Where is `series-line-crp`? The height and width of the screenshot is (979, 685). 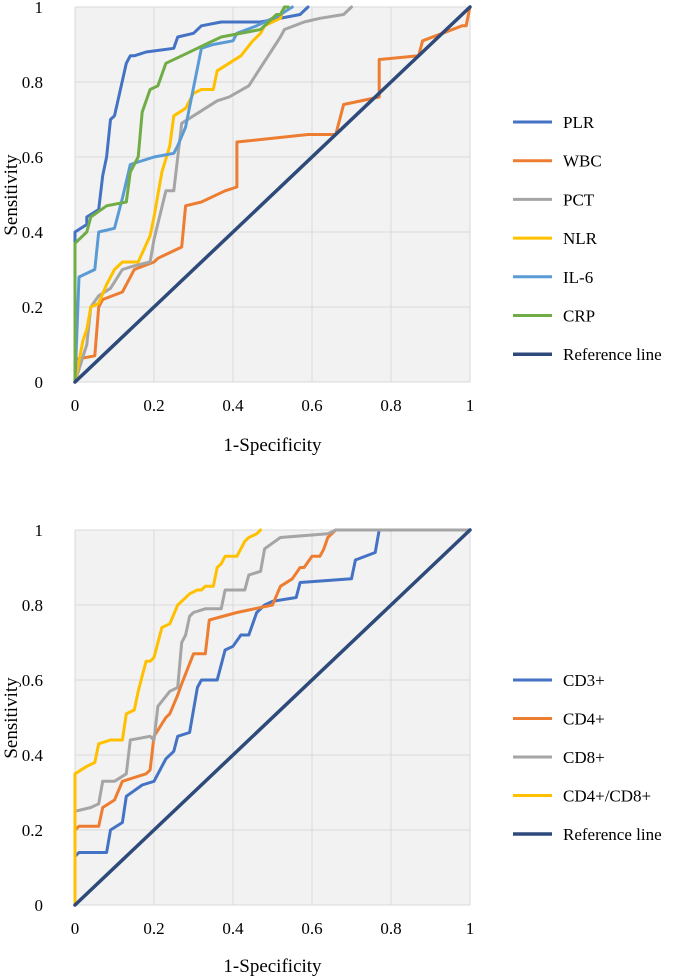 series-line-crp is located at coordinates (181, 194).